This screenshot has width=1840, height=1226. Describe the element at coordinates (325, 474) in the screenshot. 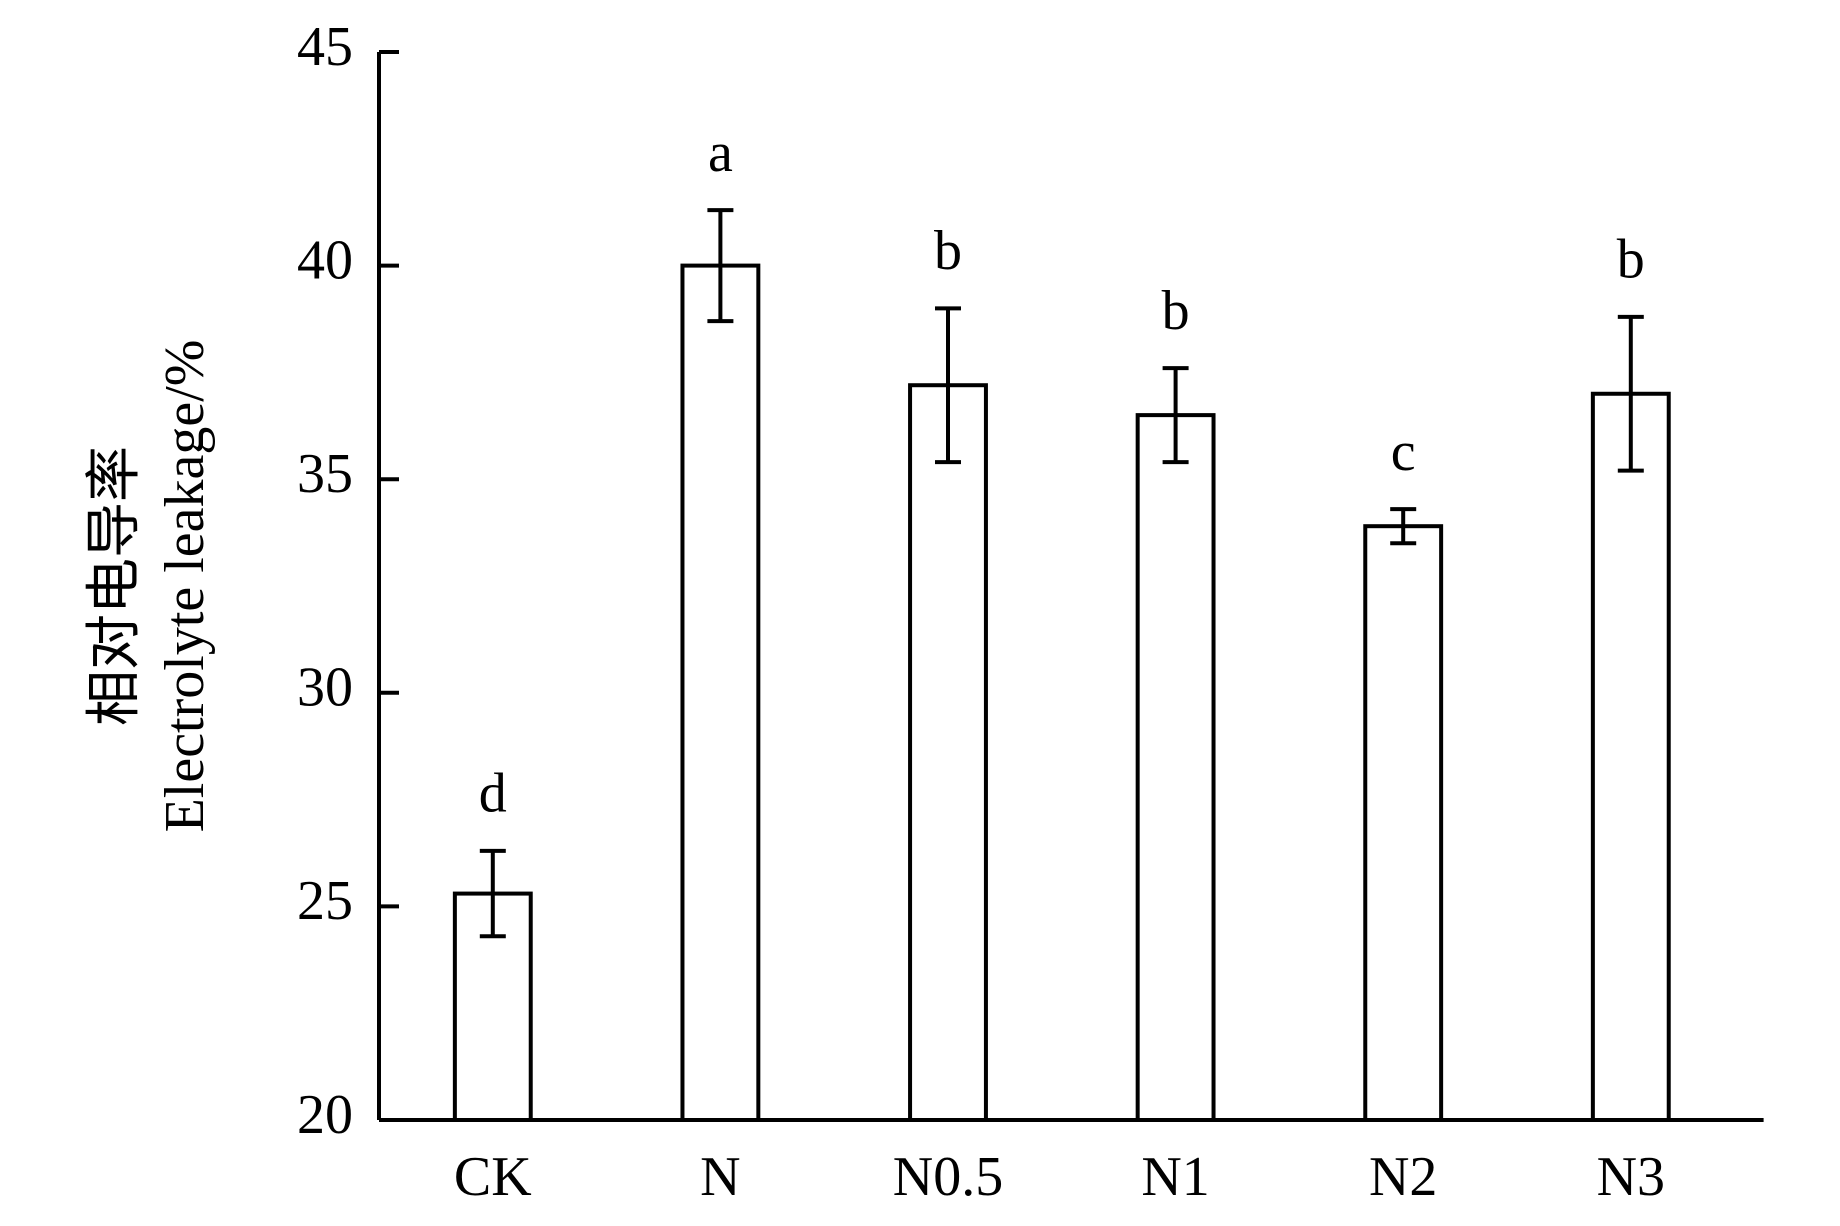

I see `y-tick-label: 35` at that location.